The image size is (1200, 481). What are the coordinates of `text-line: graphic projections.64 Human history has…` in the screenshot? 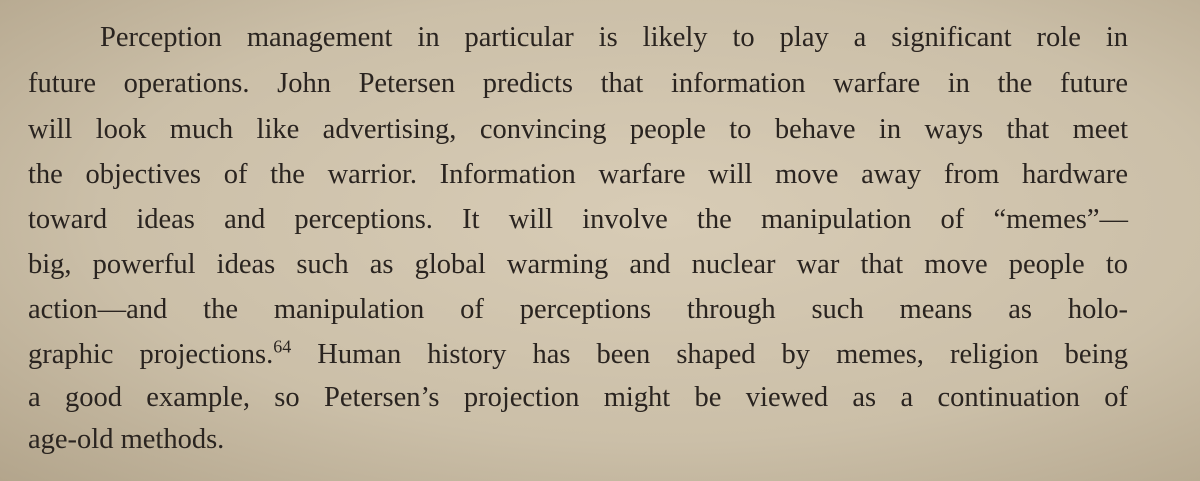 It's located at (578, 355).